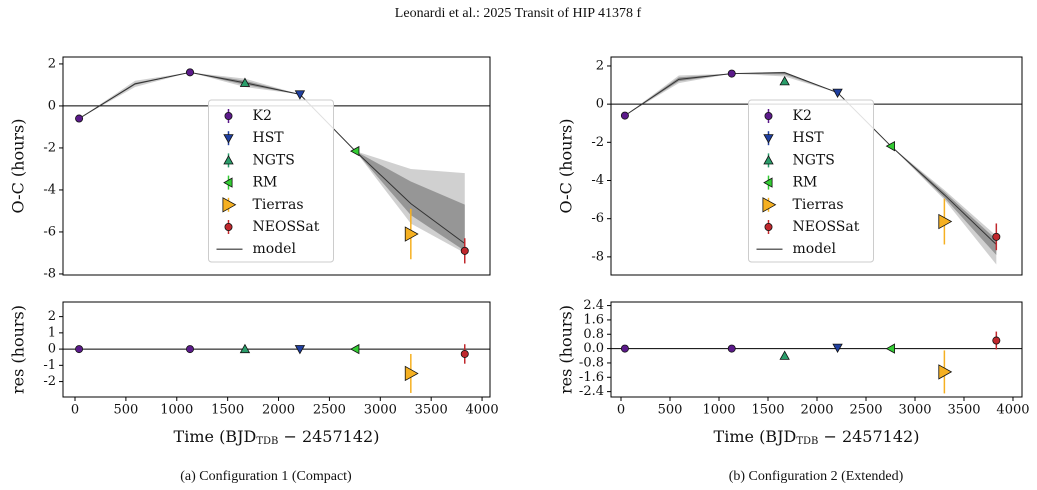  Describe the element at coordinates (816, 476) in the screenshot. I see `caption: (b) Configuration 2 (Extended)` at that location.